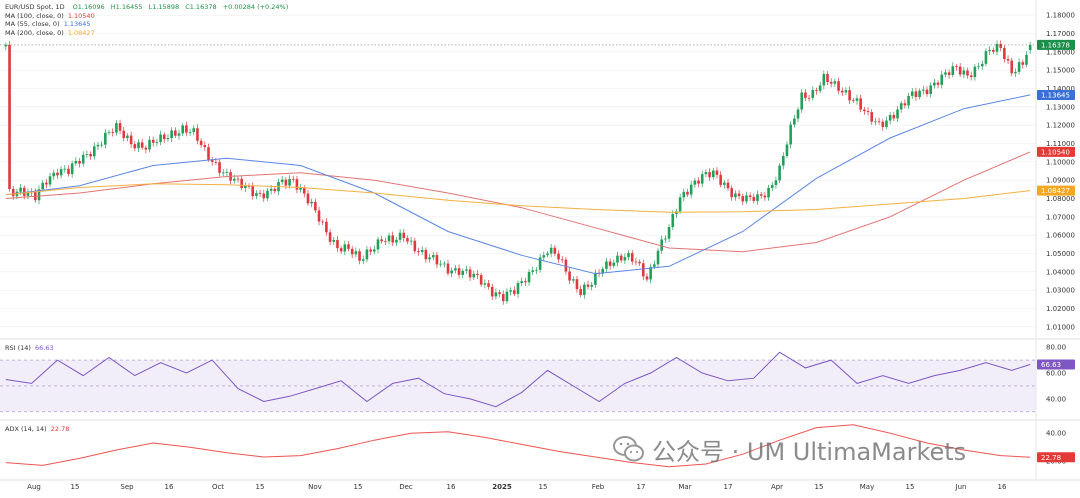 The image size is (1080, 498). I want to click on ma200-badge: 1.08427, so click(1055, 191).